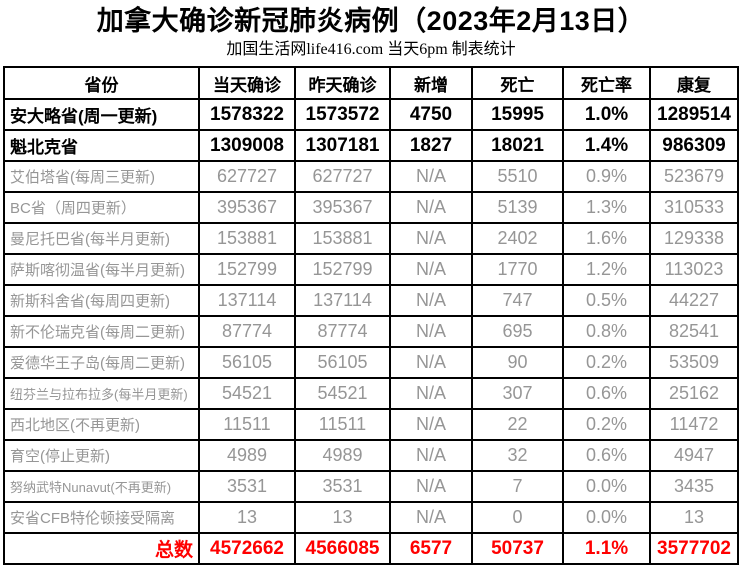 This screenshot has width=742, height=570. I want to click on stat-cell: 56105, so click(247, 362).